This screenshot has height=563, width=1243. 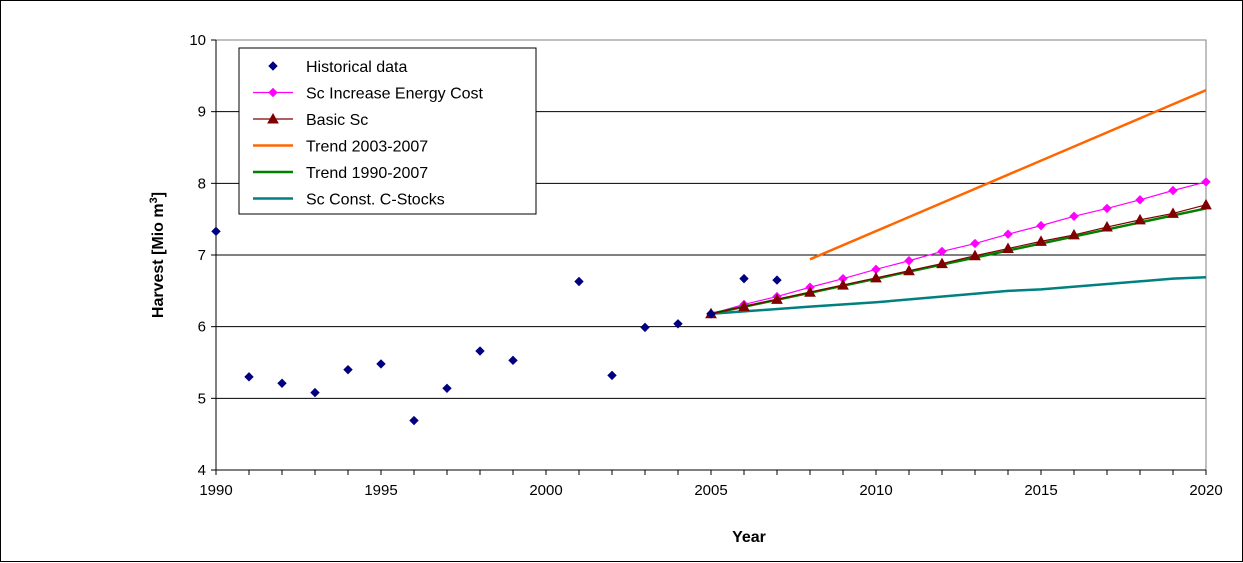 What do you see at coordinates (356, 67) in the screenshot?
I see `legend-label: Historical data` at bounding box center [356, 67].